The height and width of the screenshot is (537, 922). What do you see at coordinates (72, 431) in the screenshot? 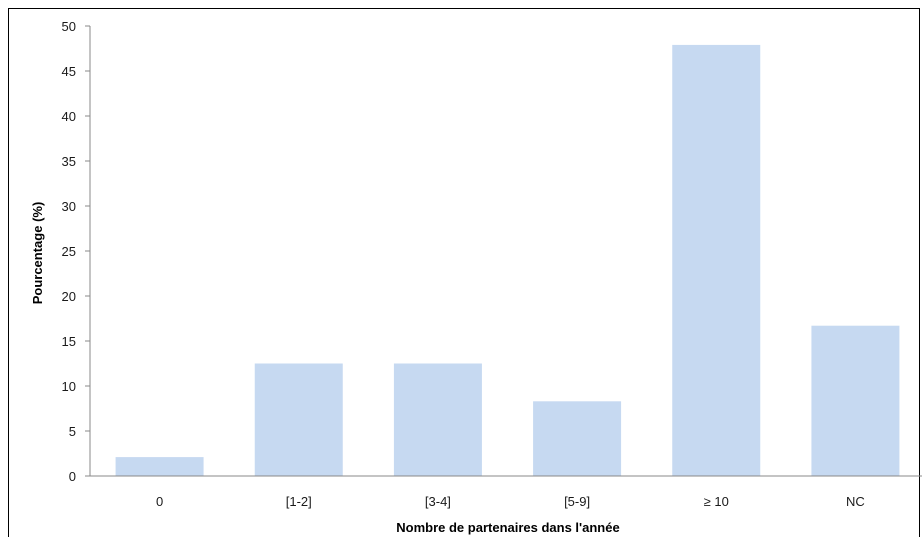
I see `y-tick-label: 5` at bounding box center [72, 431].